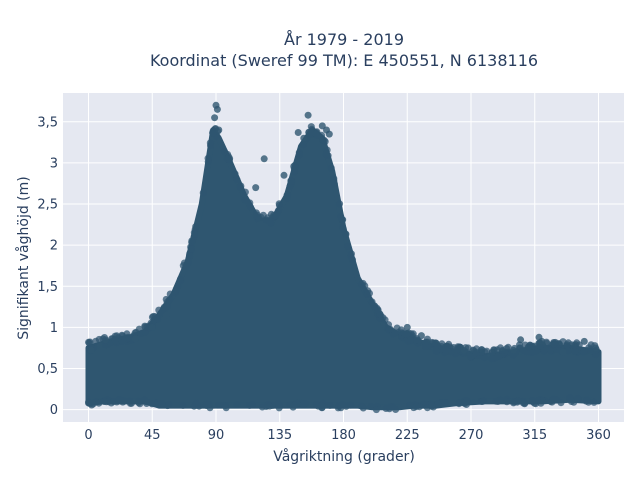 This screenshot has height=480, width=640. Describe the element at coordinates (534, 435) in the screenshot. I see `x-tick-label: 315` at that location.